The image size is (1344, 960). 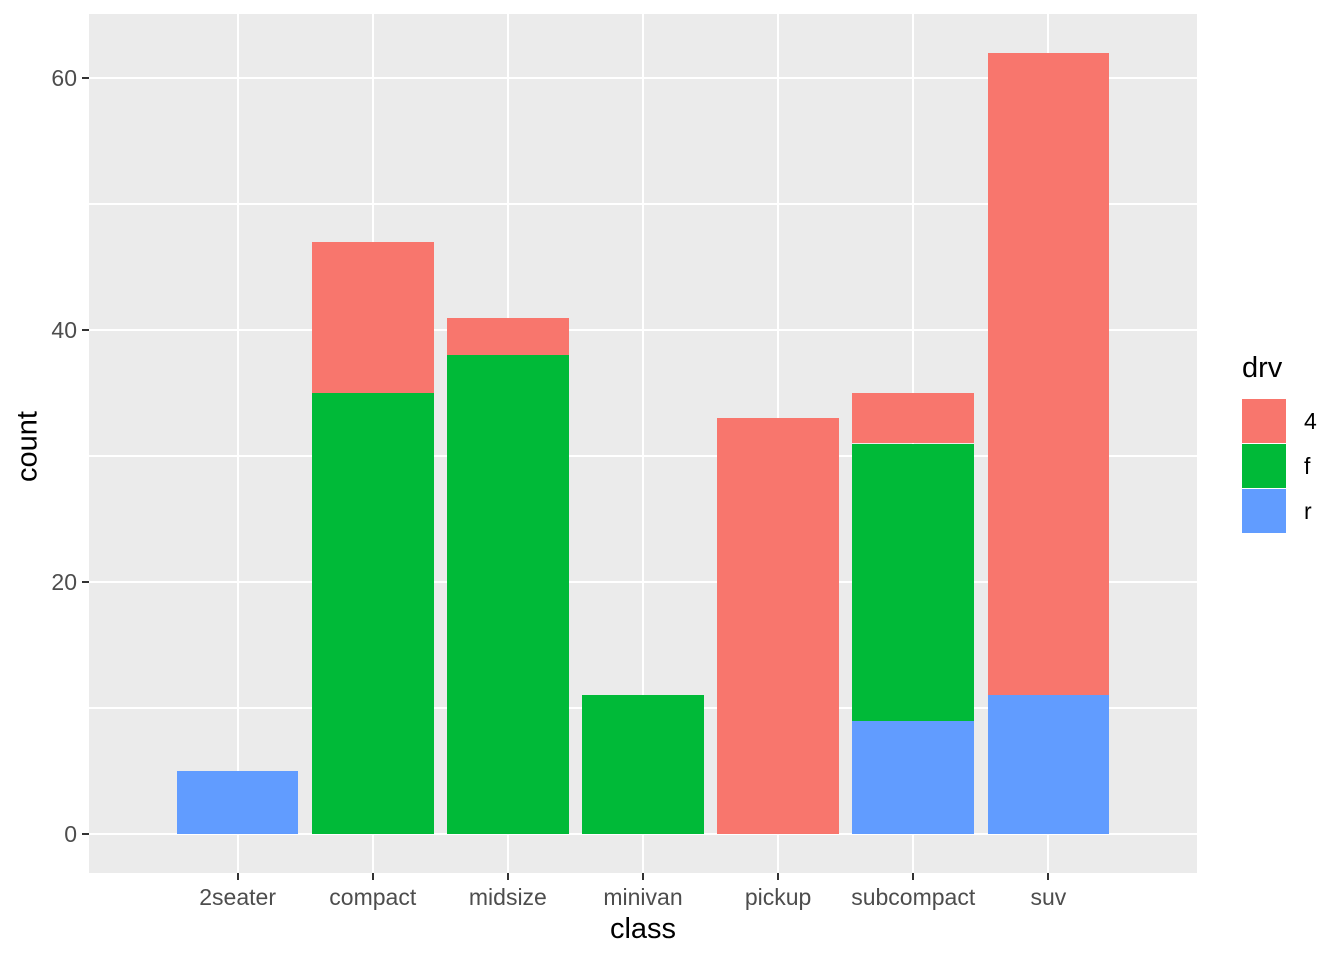 I want to click on bar-segment-2seater-drv-r, so click(x=237, y=802).